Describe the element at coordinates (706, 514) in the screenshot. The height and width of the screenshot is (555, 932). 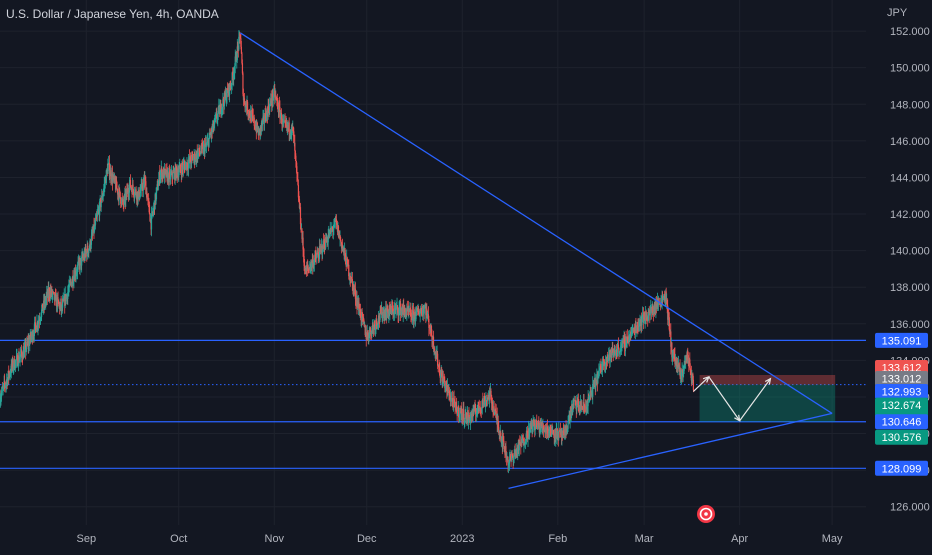
I see `replay-icon` at that location.